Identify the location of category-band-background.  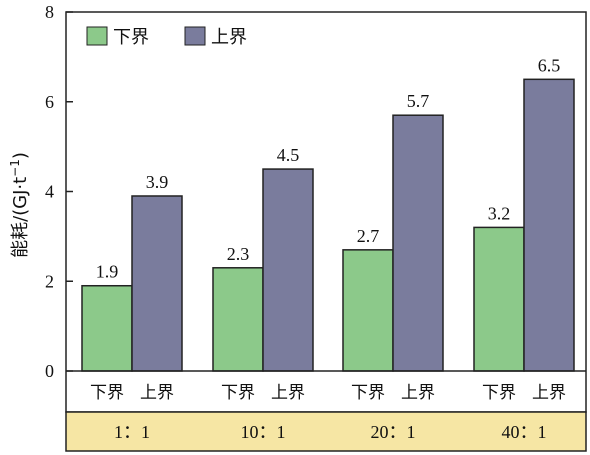
(326, 431).